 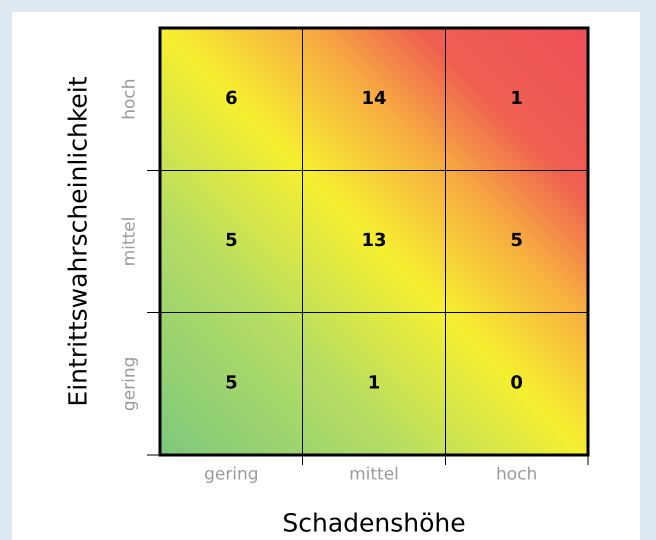 What do you see at coordinates (374, 98) in the screenshot?
I see `data-label: 14` at bounding box center [374, 98].